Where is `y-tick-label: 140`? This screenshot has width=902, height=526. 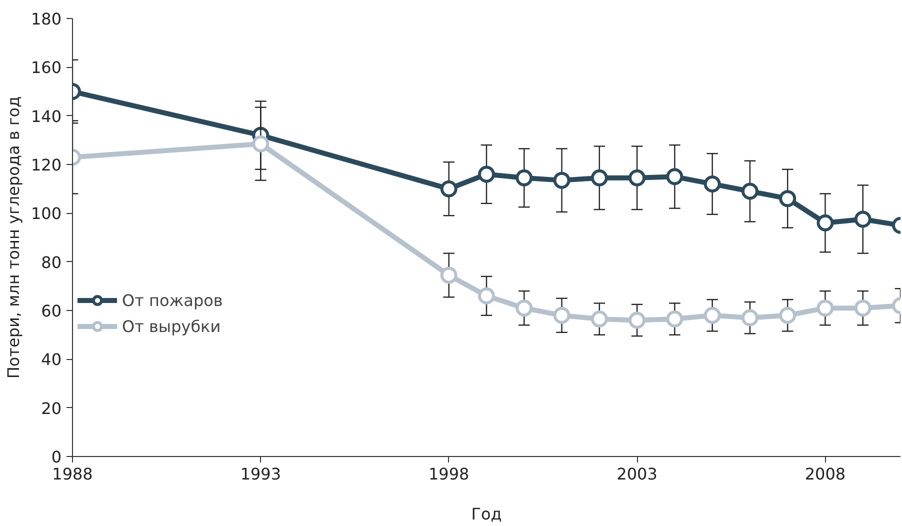 y-tick-label: 140 is located at coordinates (46, 116).